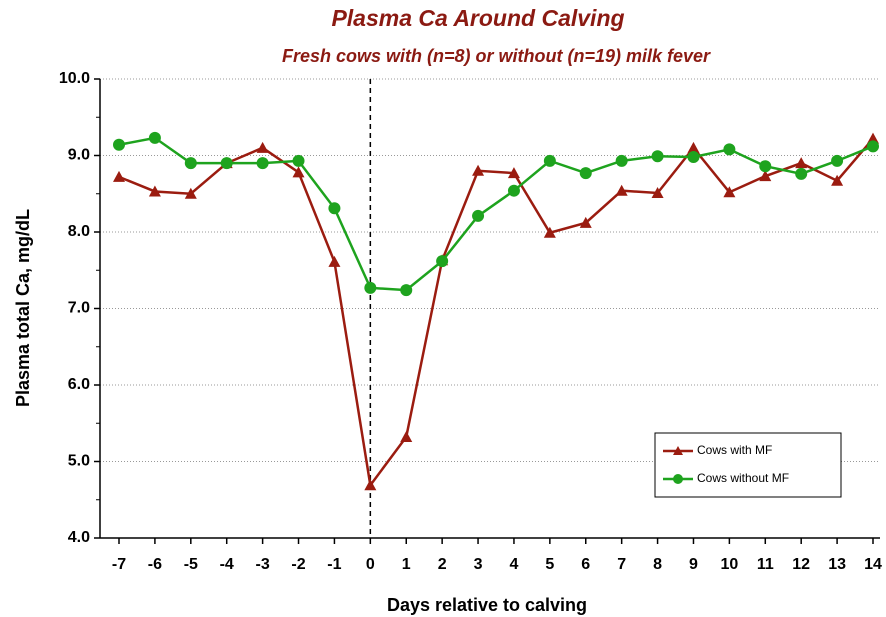 This screenshot has width=886, height=617. What do you see at coordinates (119, 564) in the screenshot?
I see `x-tick-label: -7` at bounding box center [119, 564].